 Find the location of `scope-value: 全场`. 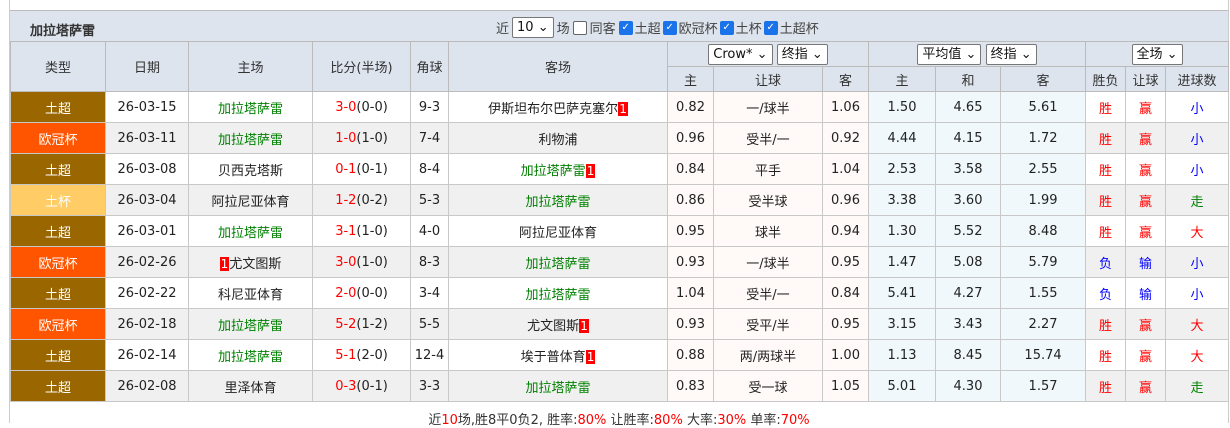

scope-value: 全场 is located at coordinates (1149, 54).